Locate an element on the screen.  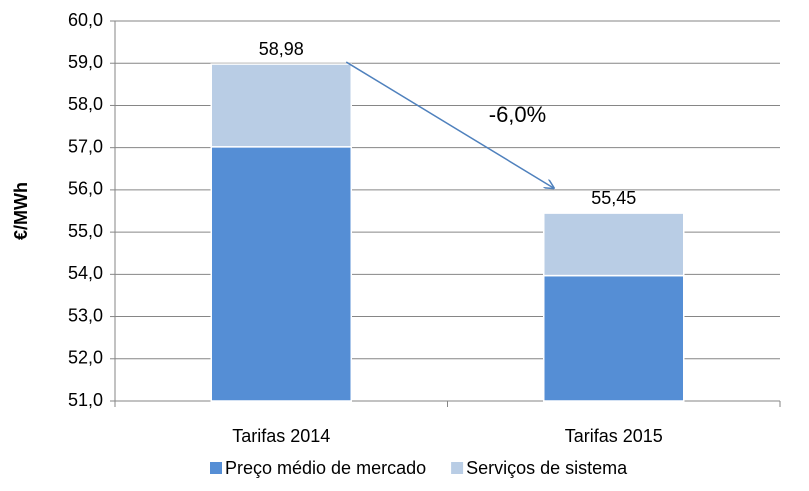
y-axis-title: €/MWh is located at coordinates (21, 211).